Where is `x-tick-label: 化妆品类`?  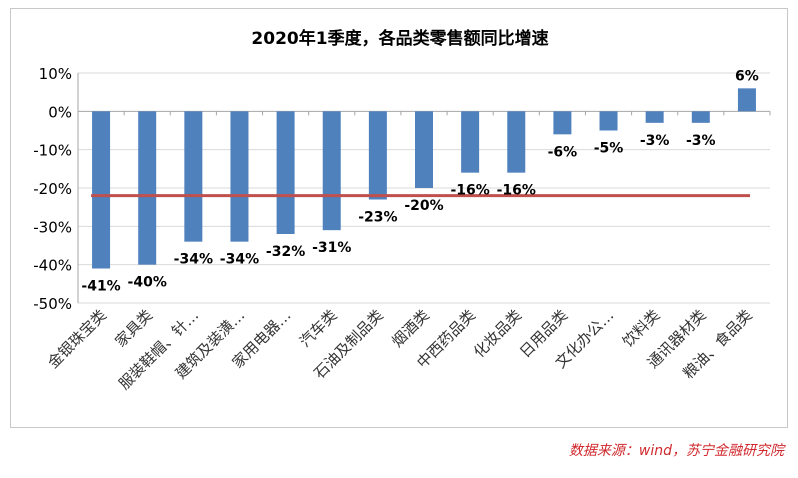 x-tick-label: 化妆品类 is located at coordinates (497, 333).